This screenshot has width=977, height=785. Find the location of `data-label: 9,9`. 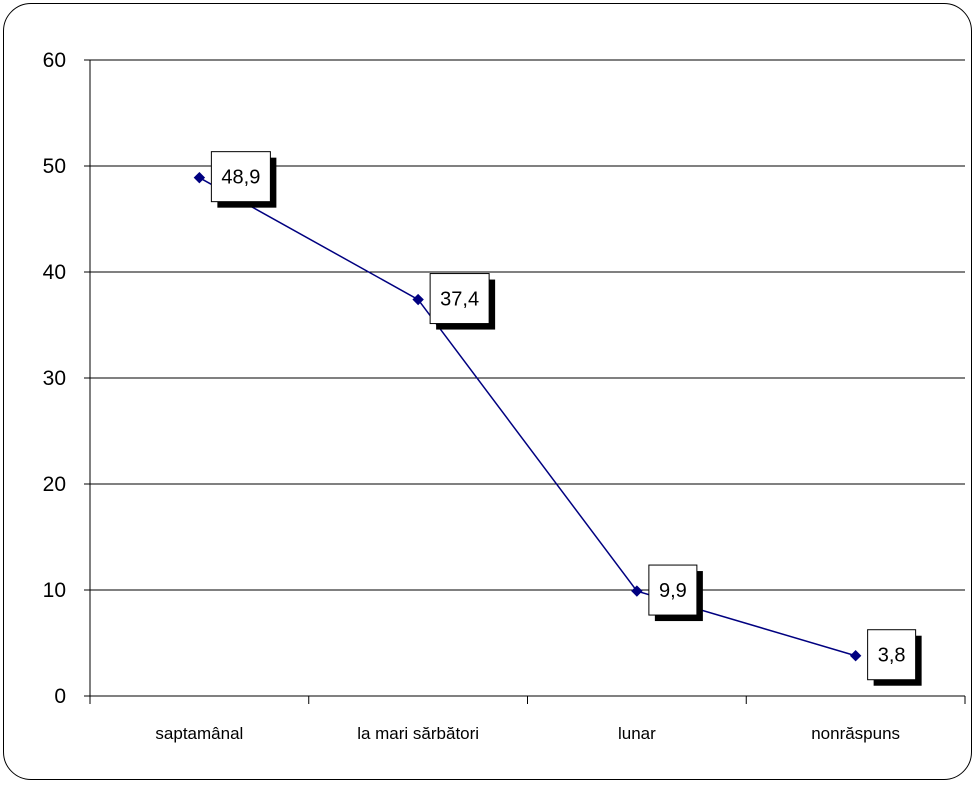

data-label: 9,9 is located at coordinates (673, 591).